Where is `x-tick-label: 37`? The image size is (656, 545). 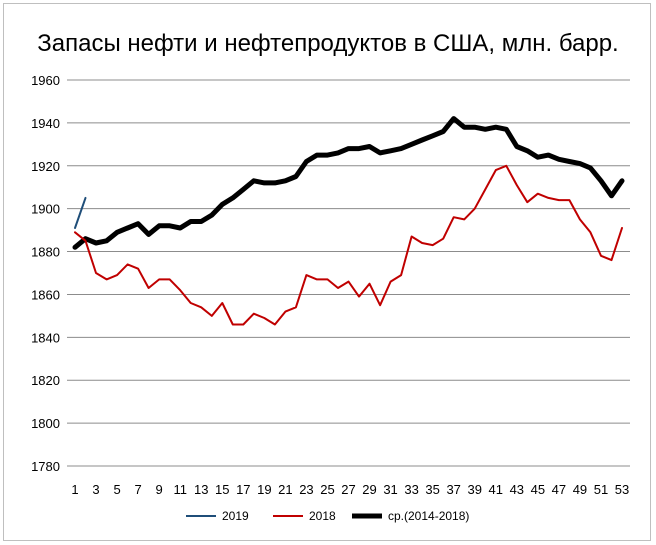
x-tick-label: 37 is located at coordinates (453, 489).